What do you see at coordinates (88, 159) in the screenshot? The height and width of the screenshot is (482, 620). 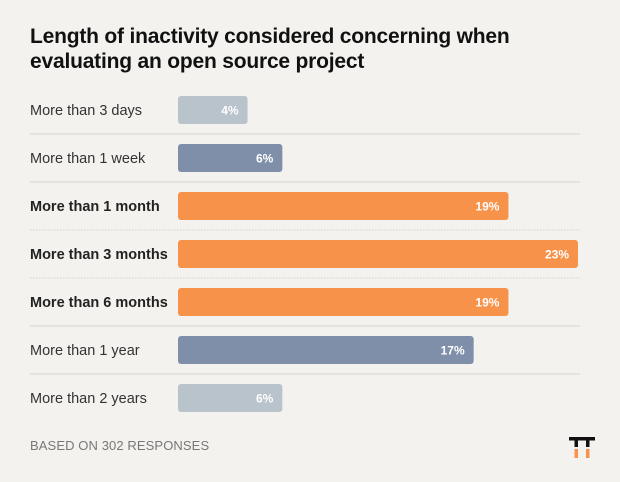 I see `category-label: More than 1 week` at bounding box center [88, 159].